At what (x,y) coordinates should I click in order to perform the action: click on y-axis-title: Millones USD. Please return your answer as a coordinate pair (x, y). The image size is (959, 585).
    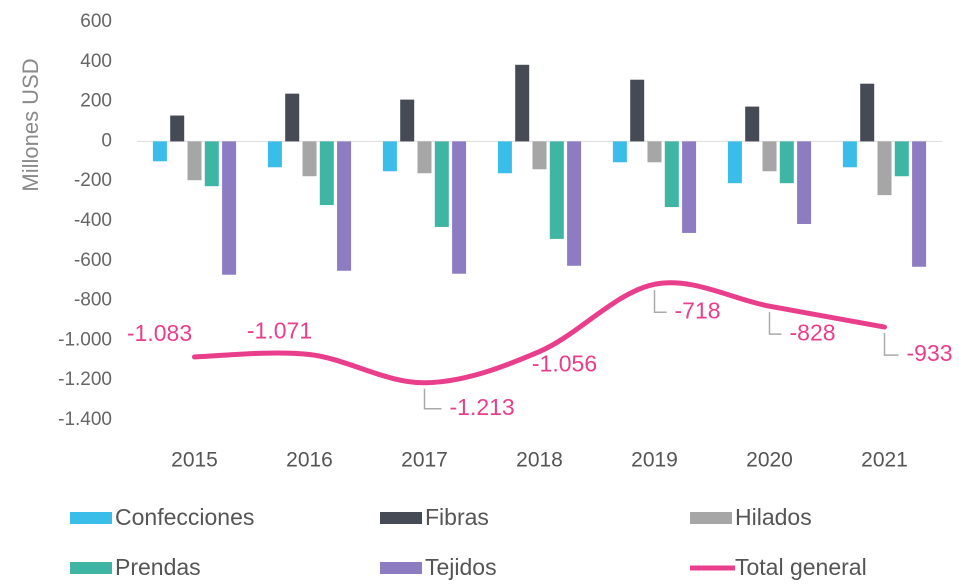
    Looking at the image, I should click on (30, 124).